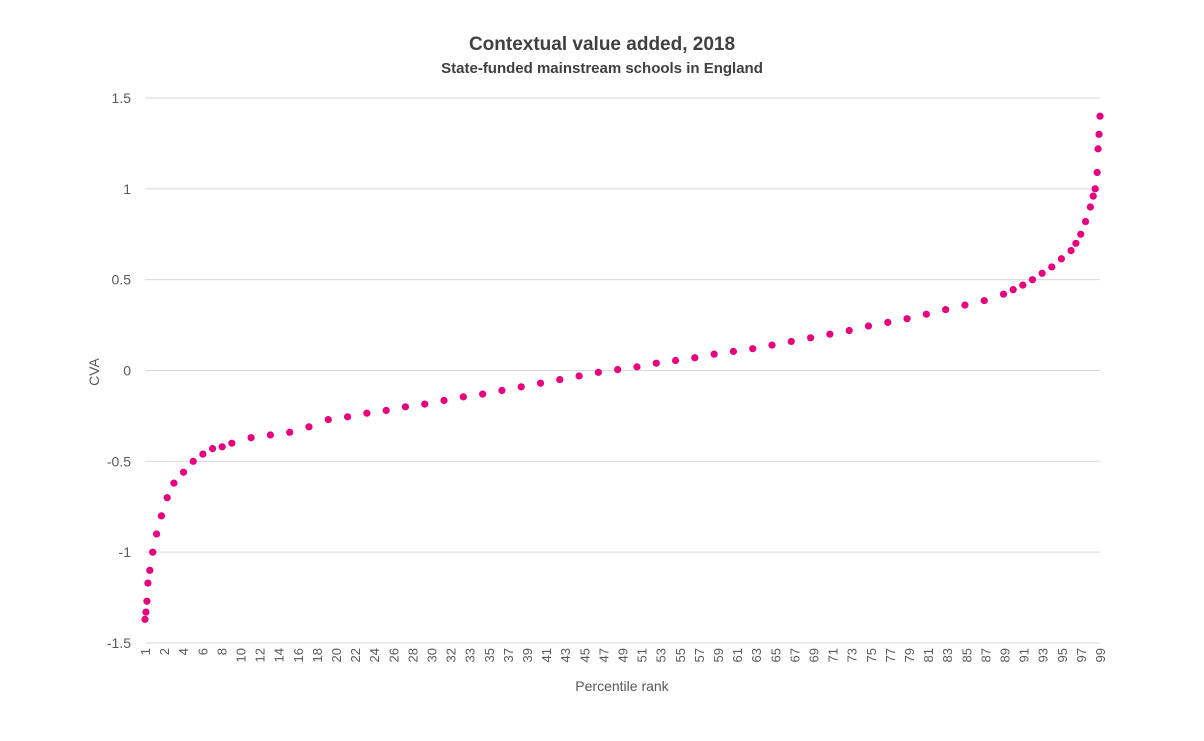 The width and height of the screenshot is (1204, 741). What do you see at coordinates (183, 651) in the screenshot?
I see `x-tick-label: 4` at bounding box center [183, 651].